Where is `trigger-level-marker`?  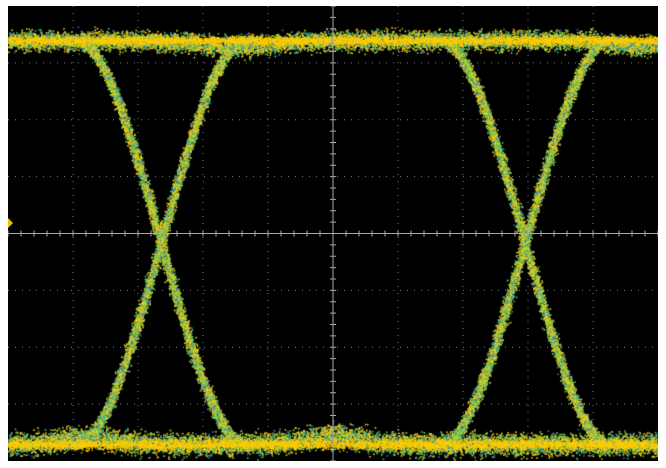 trigger-level-marker is located at coordinates (10, 223).